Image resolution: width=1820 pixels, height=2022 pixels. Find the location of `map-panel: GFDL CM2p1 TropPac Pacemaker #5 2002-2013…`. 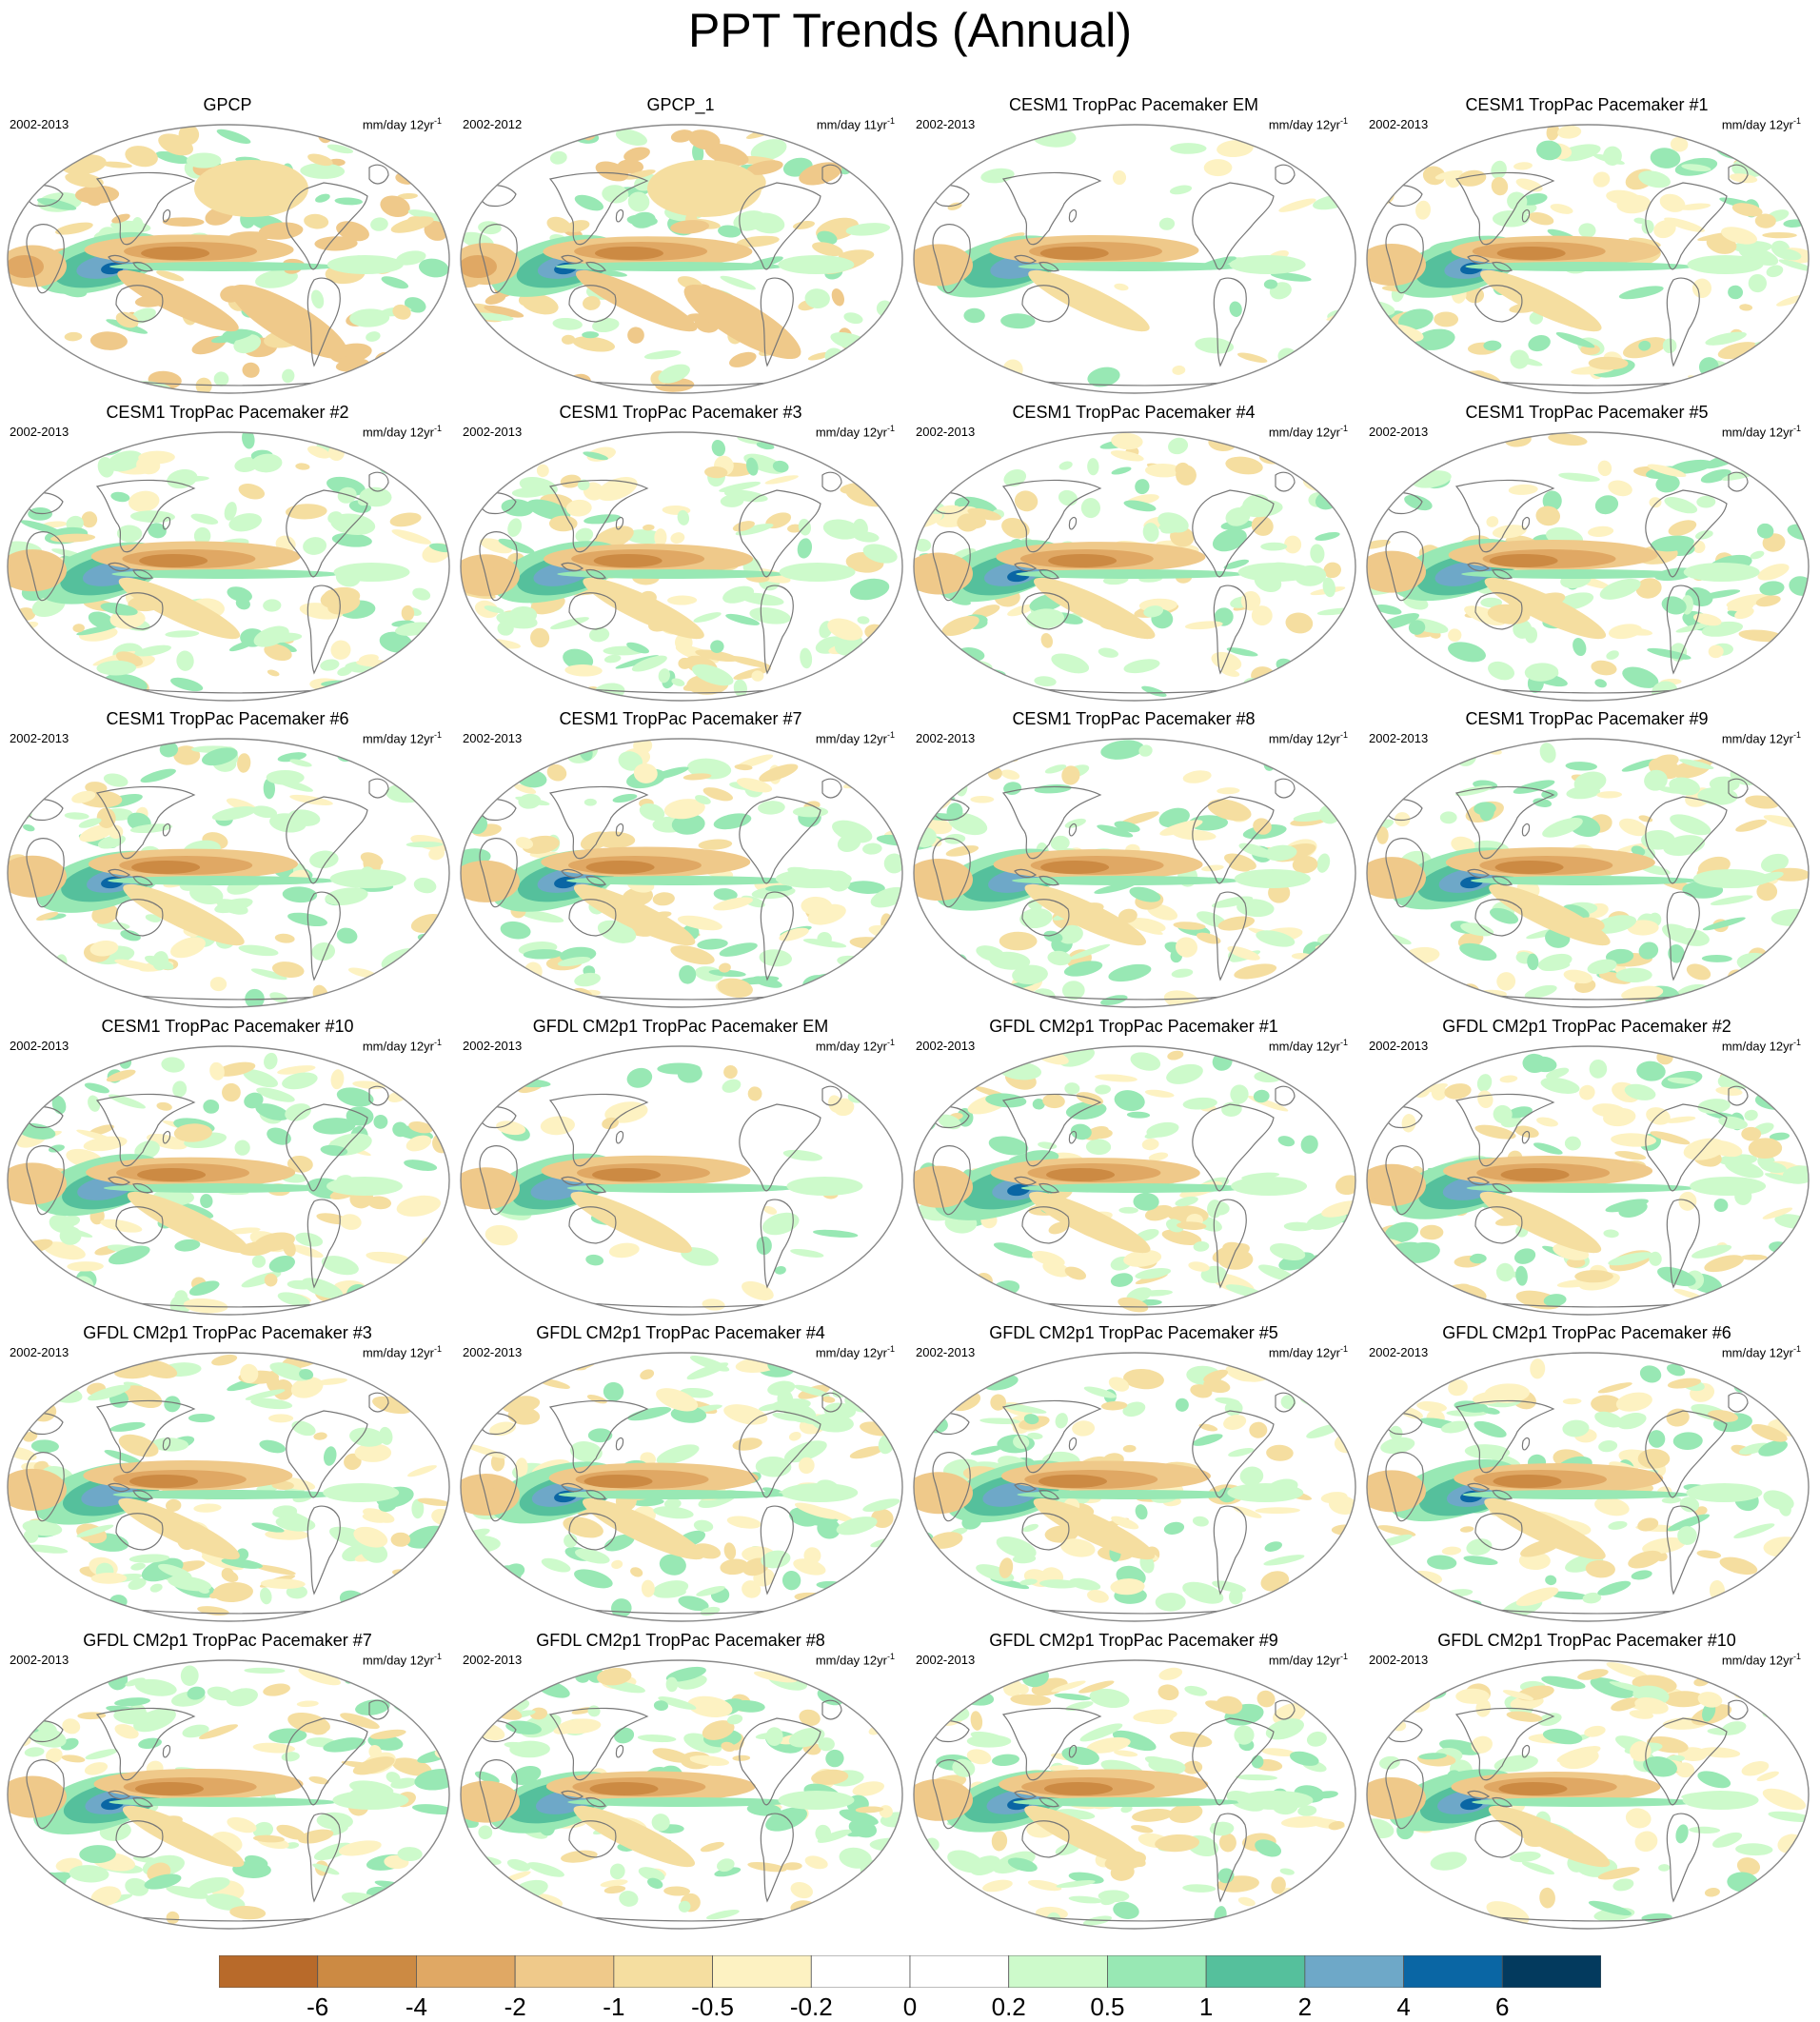

map-panel: GFDL CM2p1 TropPac Pacemaker #5 2002-2013… is located at coordinates (1133, 1476).